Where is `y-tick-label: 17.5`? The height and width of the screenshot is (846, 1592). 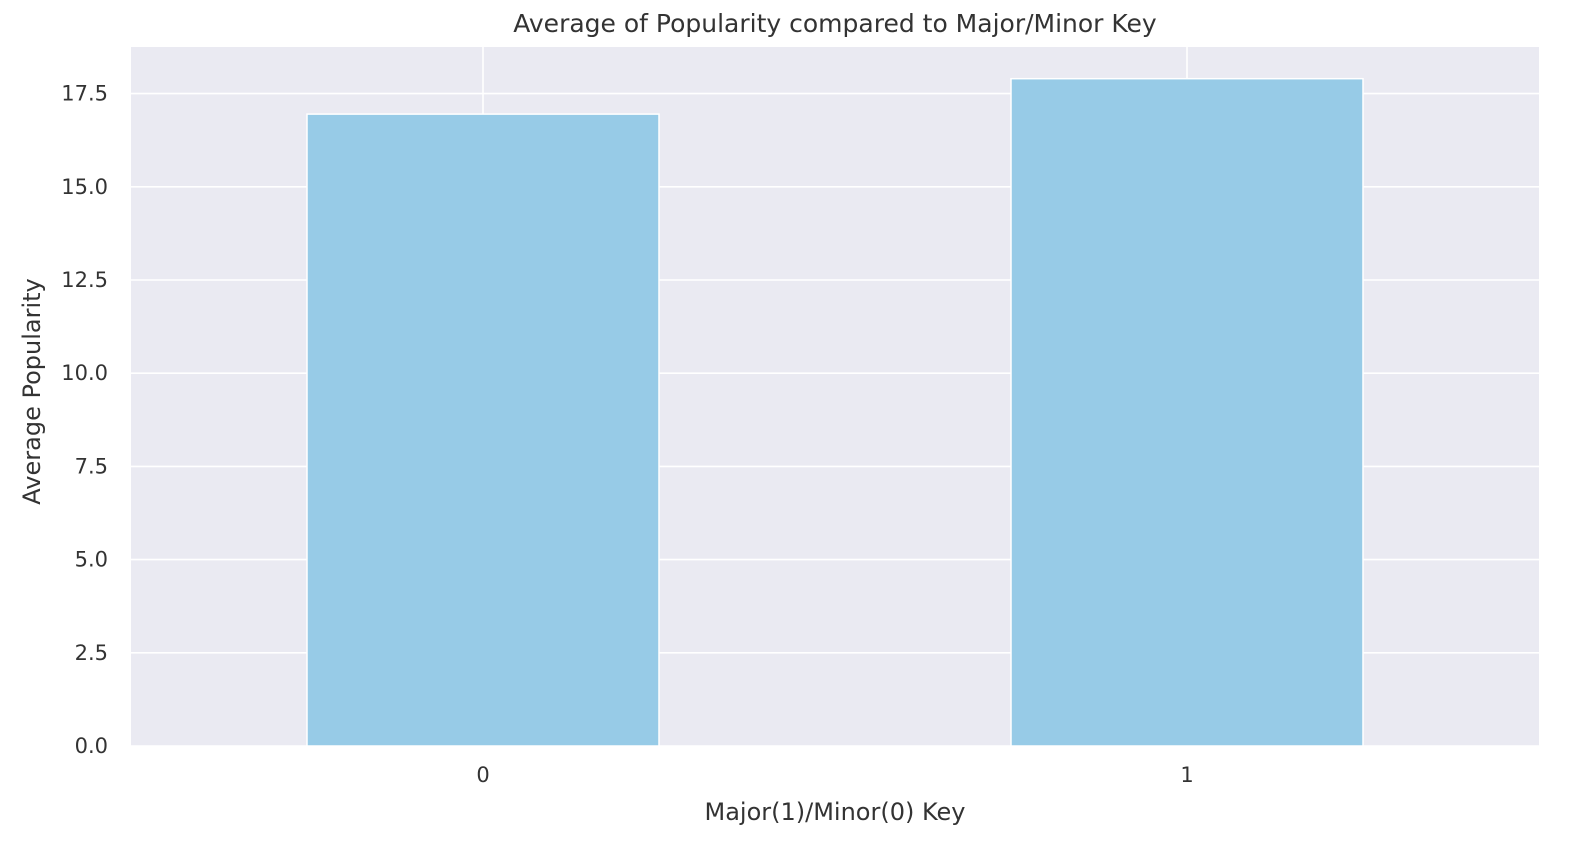 y-tick-label: 17.5 is located at coordinates (84, 94).